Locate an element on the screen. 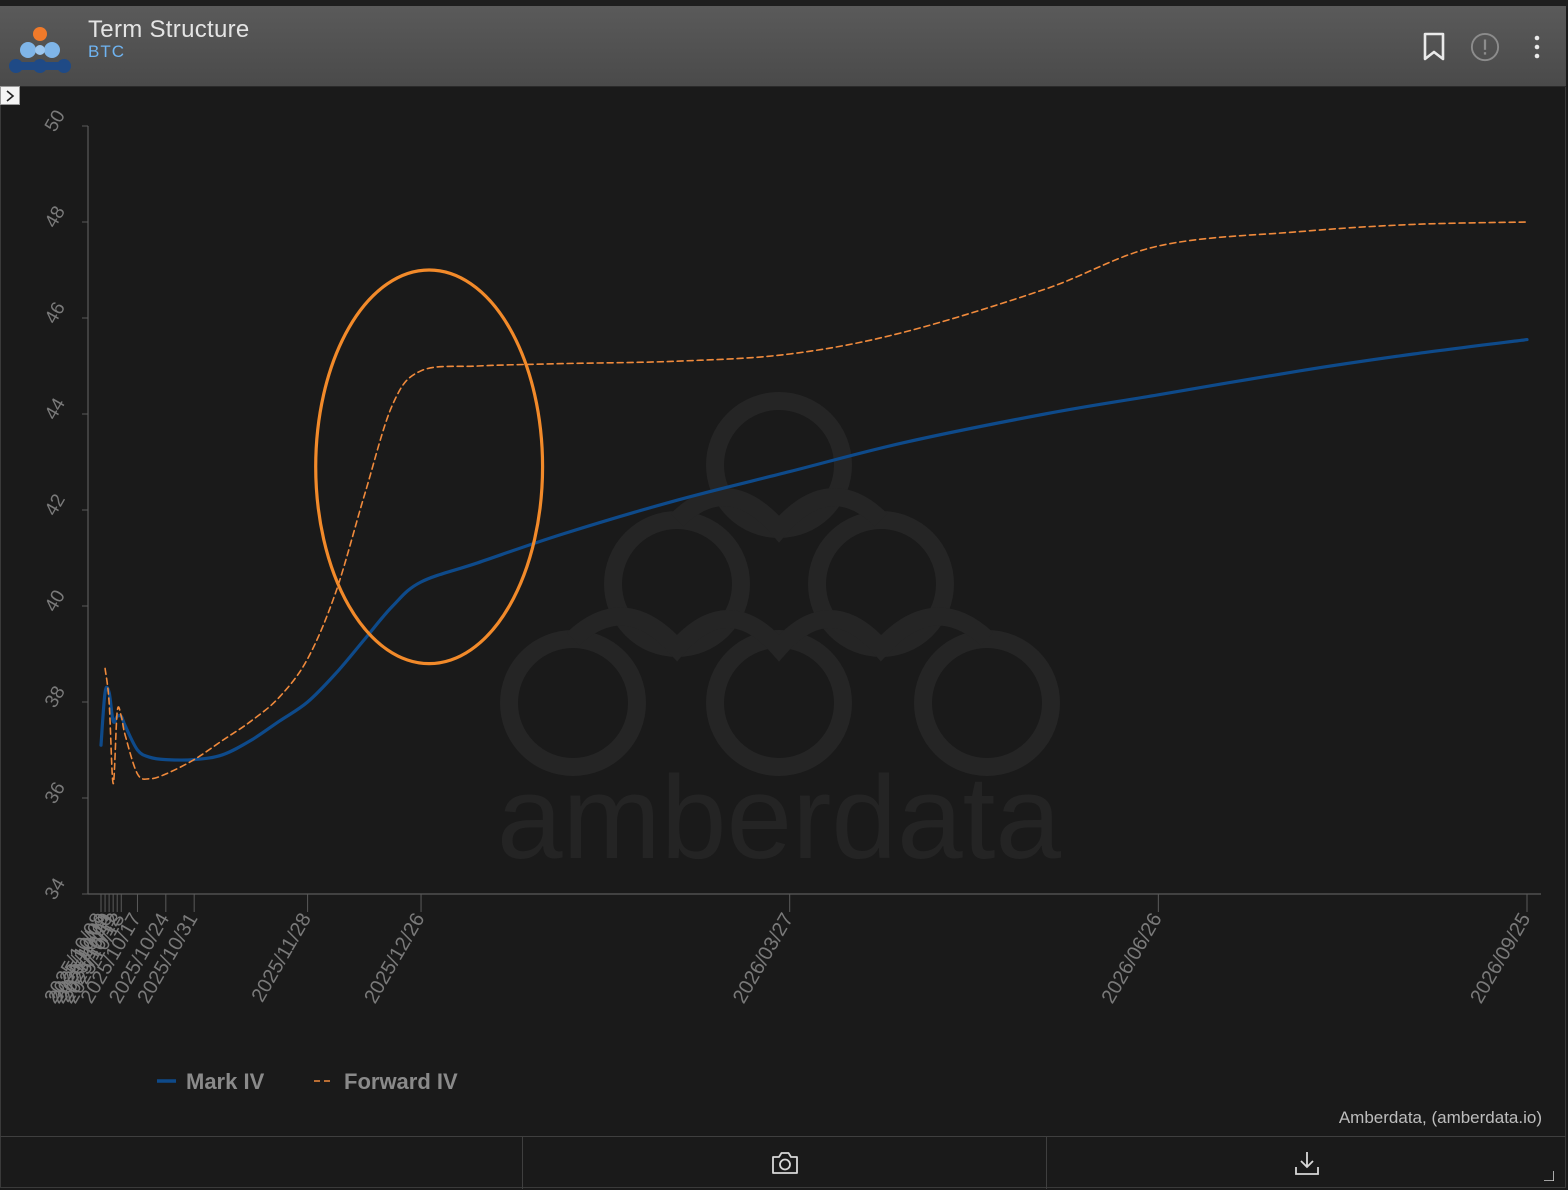  x-tick-label: 2026/06/26 is located at coordinates (1132, 959).